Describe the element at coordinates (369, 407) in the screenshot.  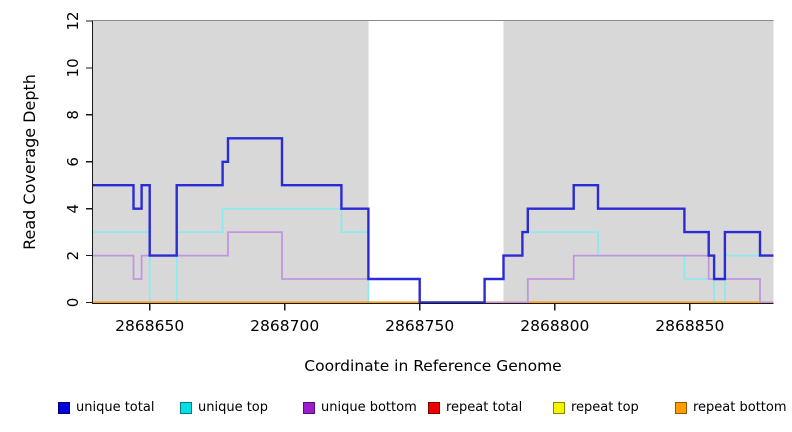
I see `legend-label: unique bottom` at that location.